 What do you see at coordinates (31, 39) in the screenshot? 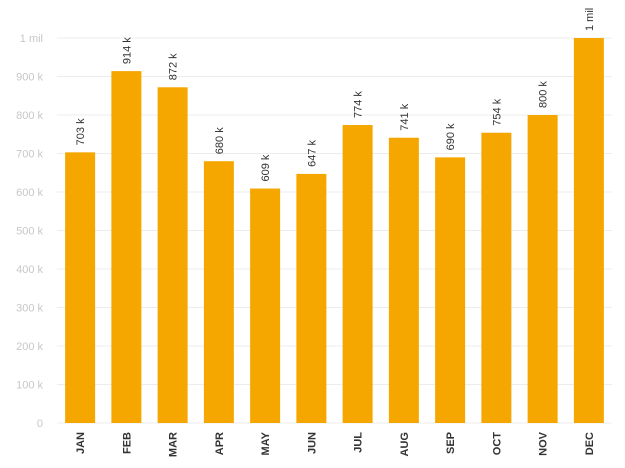
I see `y-tick-label: 1 mil` at bounding box center [31, 39].